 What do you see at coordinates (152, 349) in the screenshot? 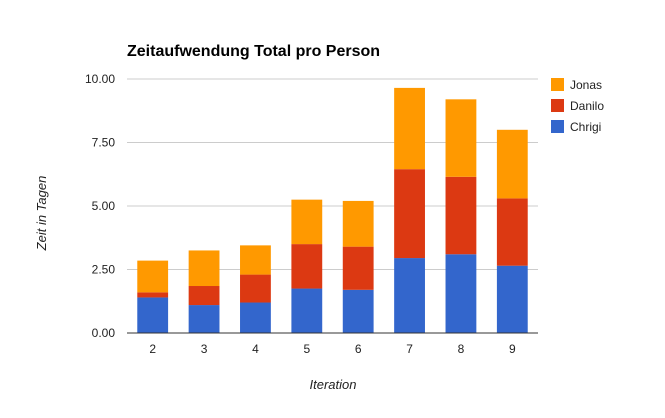
I see `x-tick-label: 2` at bounding box center [152, 349].